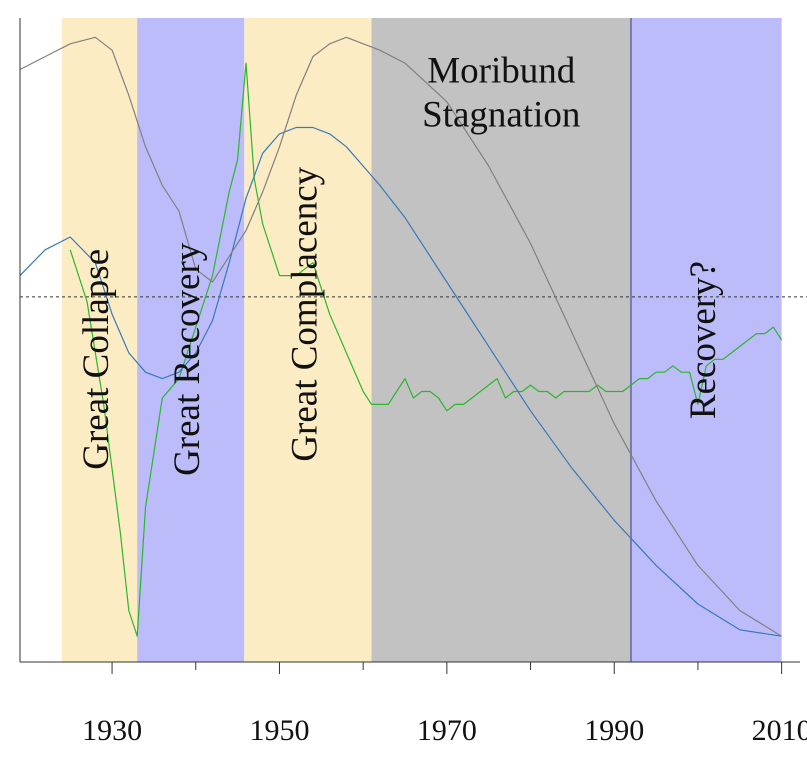 The image size is (807, 768). Describe the element at coordinates (187, 359) in the screenshot. I see `period-label-great-recovery: Great Recovery` at that location.